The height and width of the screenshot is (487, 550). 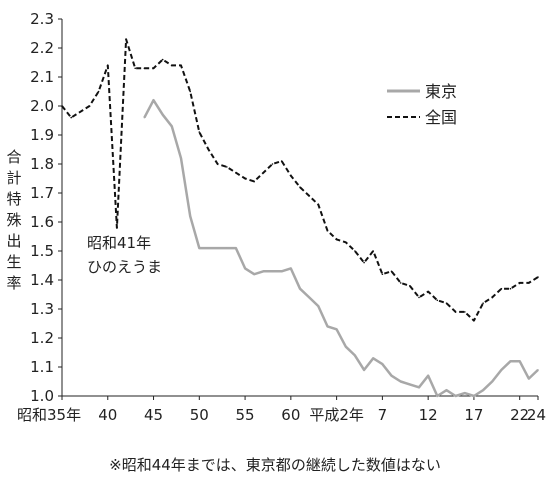 What do you see at coordinates (473, 415) in the screenshot?
I see `x-tick-label: 17` at bounding box center [473, 415].